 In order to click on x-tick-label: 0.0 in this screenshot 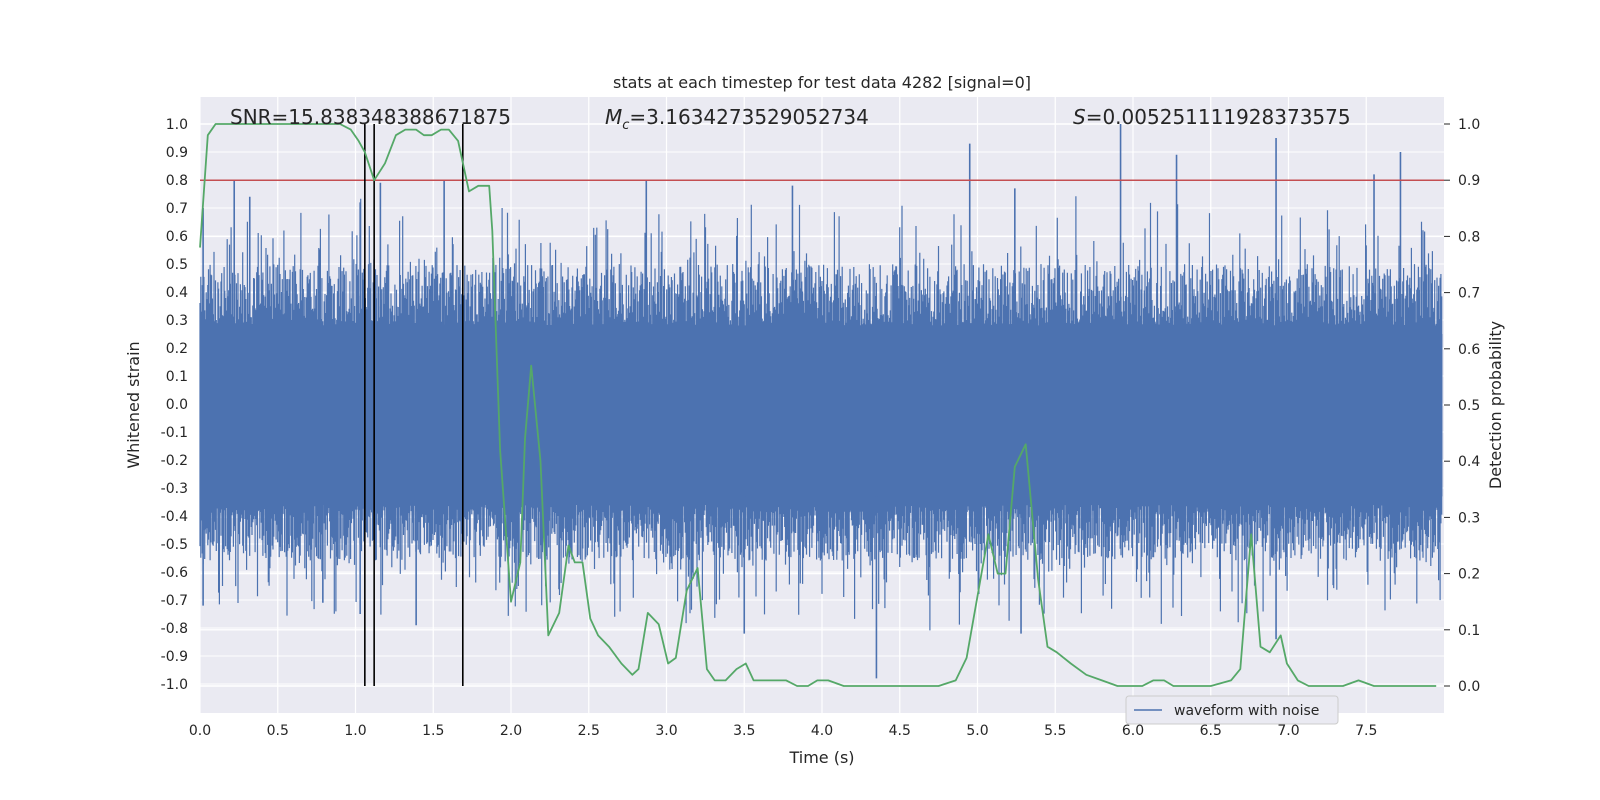, I will do `click(200, 731)`.